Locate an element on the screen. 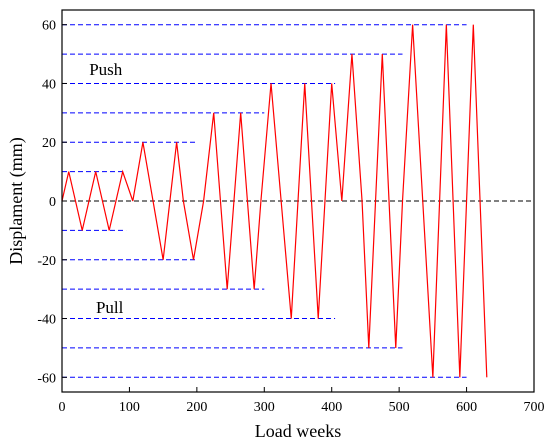 Image resolution: width=550 pixels, height=444 pixels. x-tick-label: 600 is located at coordinates (466, 407).